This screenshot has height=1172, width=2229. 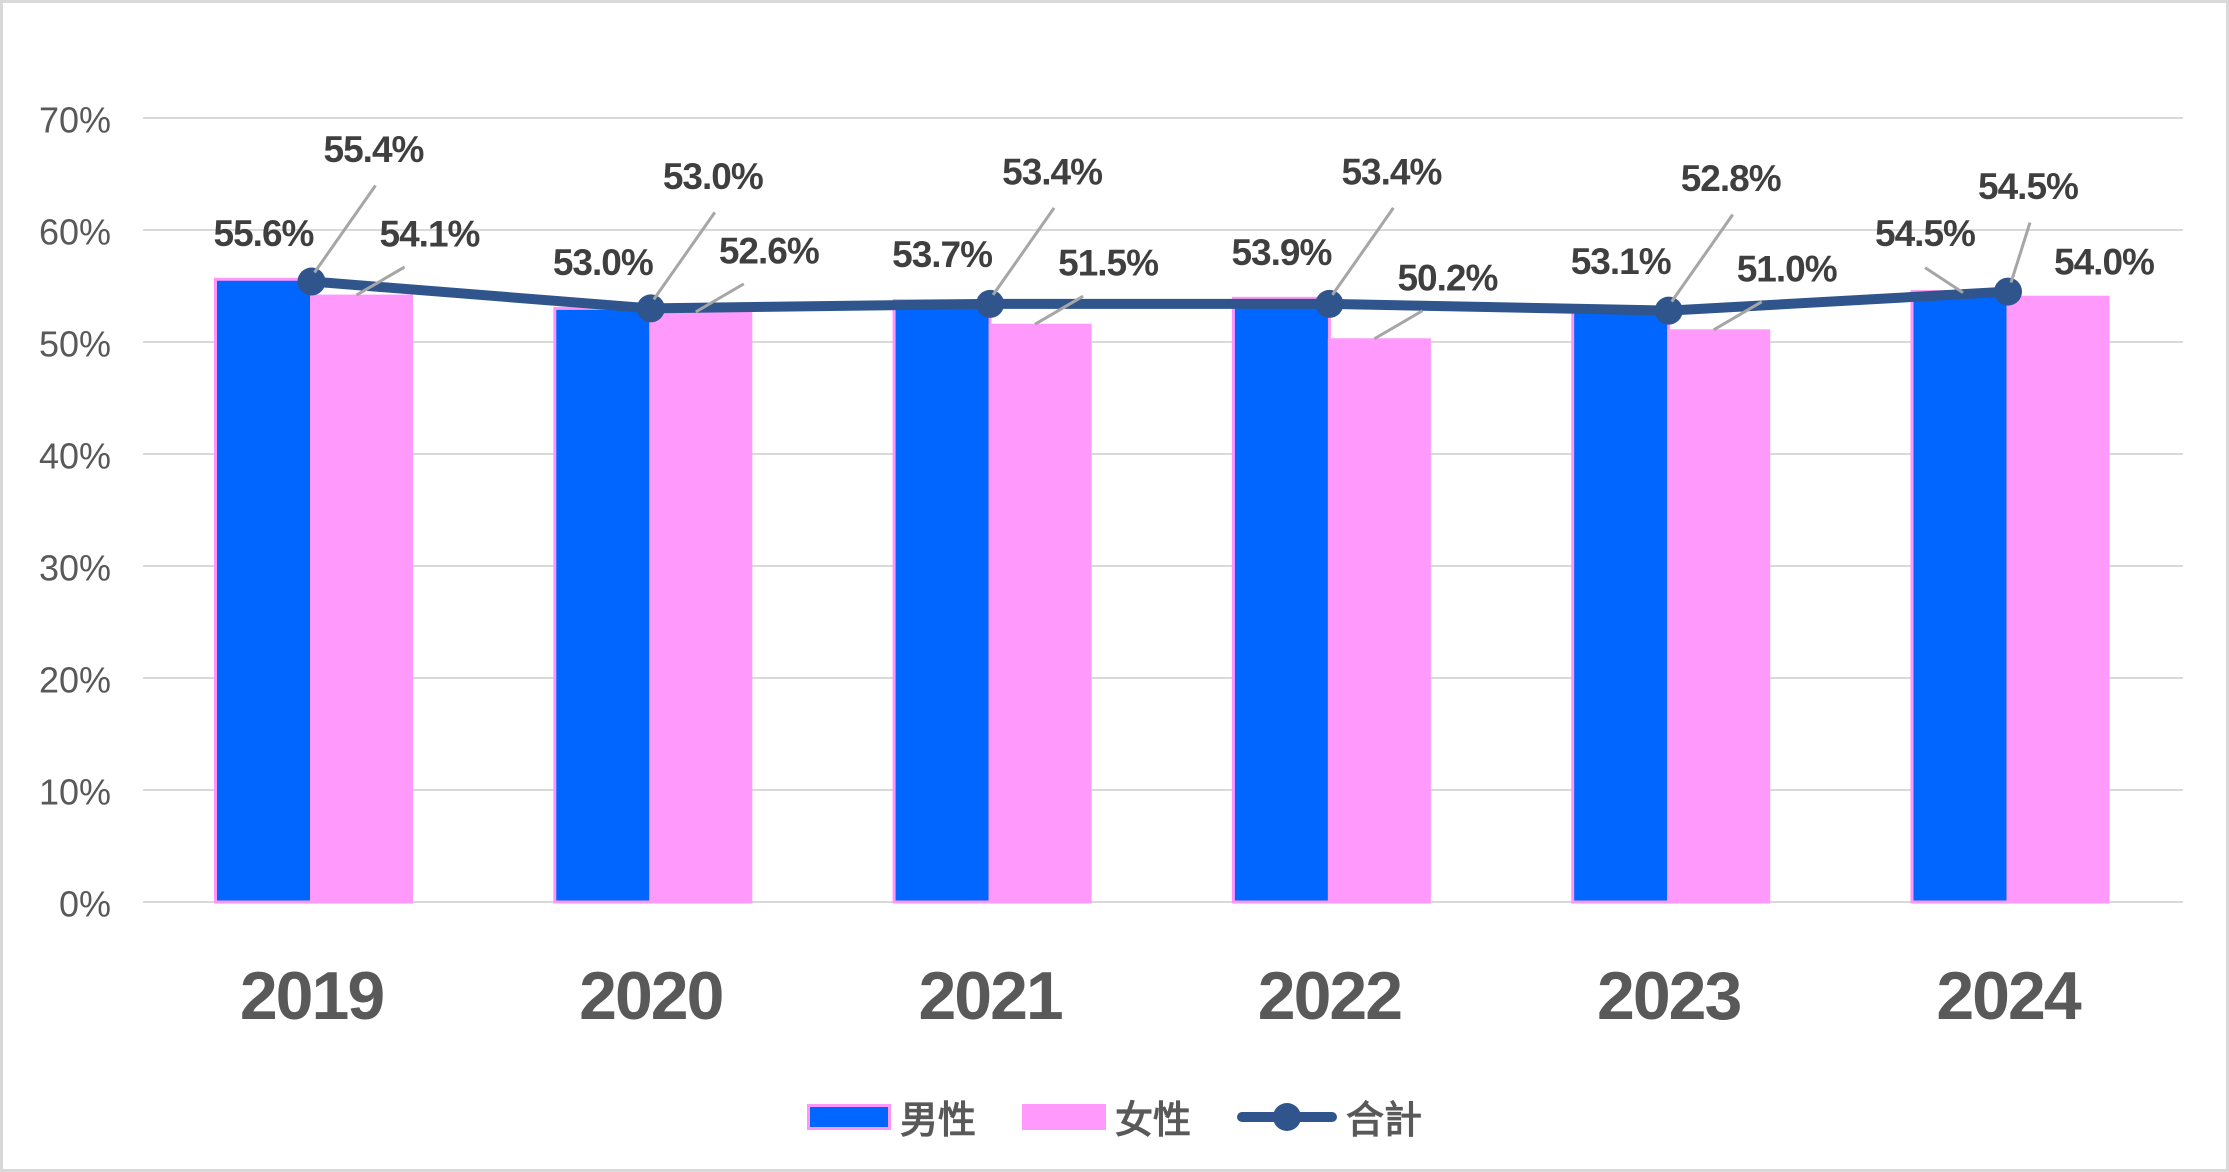 What do you see at coordinates (1384, 1121) in the screenshot?
I see `legend-label-total: 合計` at bounding box center [1384, 1121].